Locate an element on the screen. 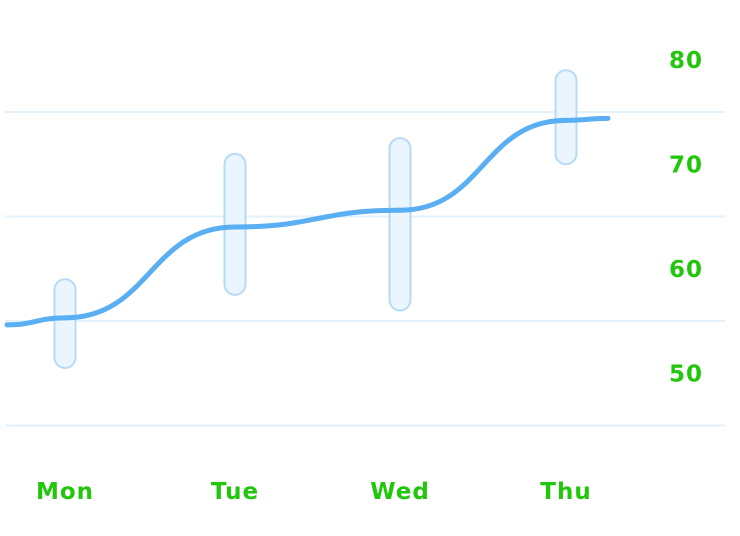 The width and height of the screenshot is (740, 536). range-bar-mon is located at coordinates (65, 324).